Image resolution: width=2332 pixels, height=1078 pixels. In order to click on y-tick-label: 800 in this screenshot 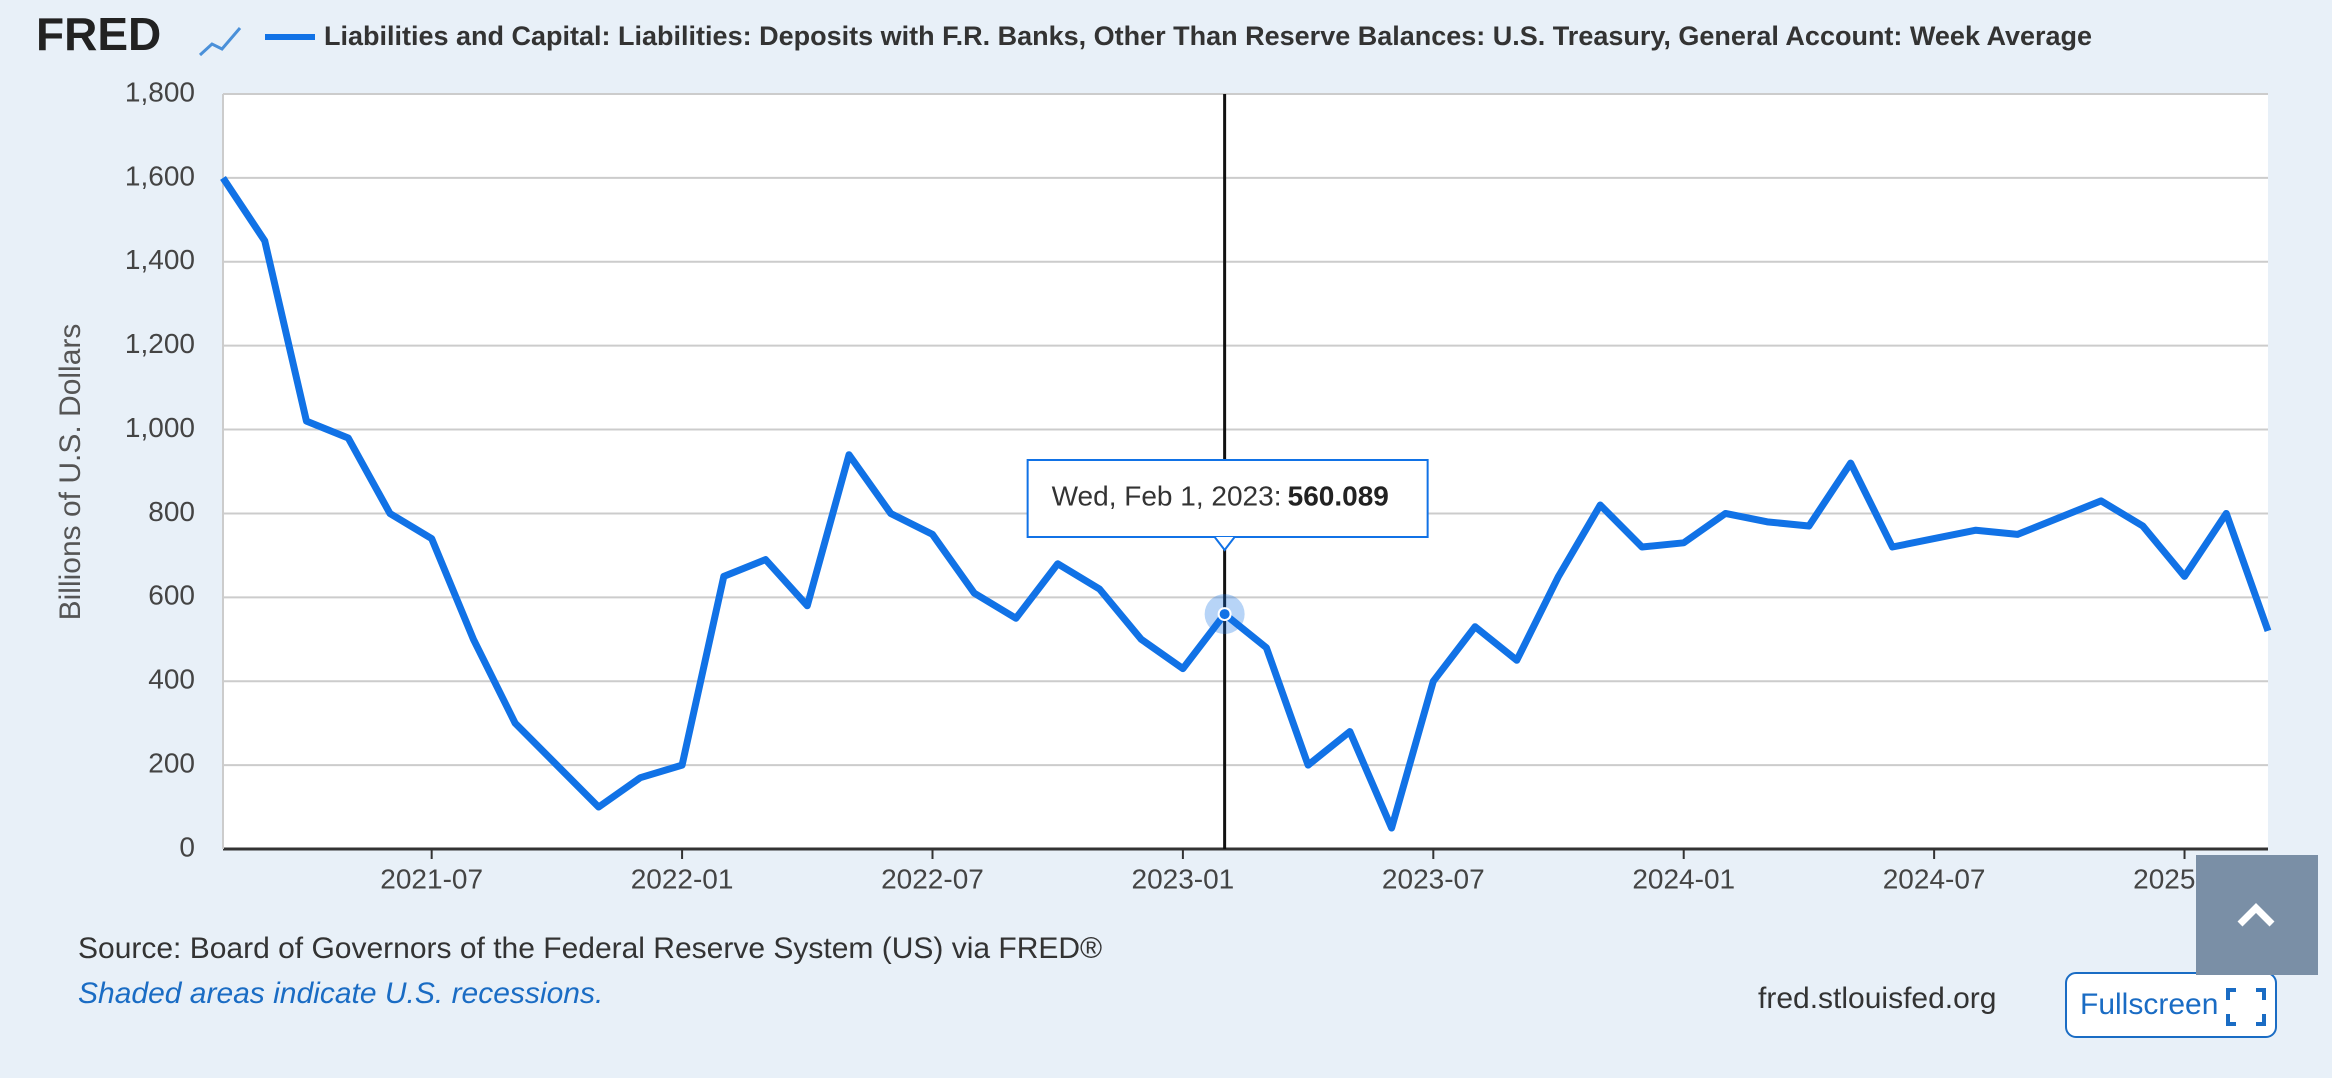, I will do `click(171, 511)`.